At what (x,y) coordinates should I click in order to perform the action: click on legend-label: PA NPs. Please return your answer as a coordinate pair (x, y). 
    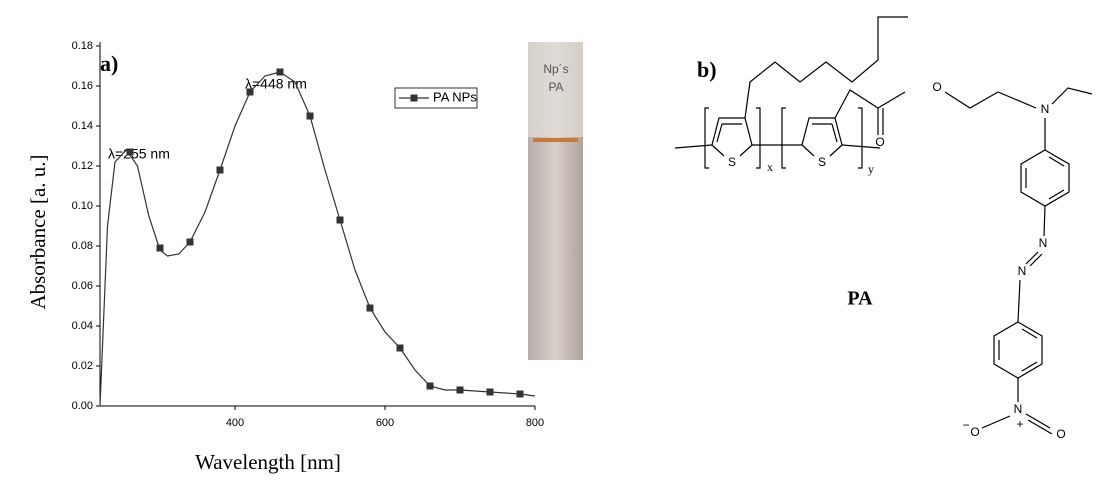
    Looking at the image, I should click on (455, 96).